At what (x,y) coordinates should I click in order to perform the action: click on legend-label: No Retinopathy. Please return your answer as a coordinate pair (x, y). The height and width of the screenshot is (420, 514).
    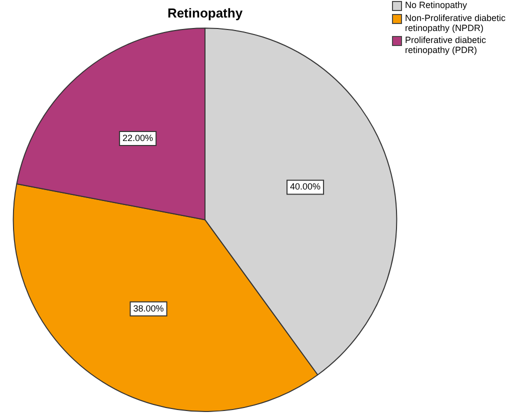
    Looking at the image, I should click on (436, 5).